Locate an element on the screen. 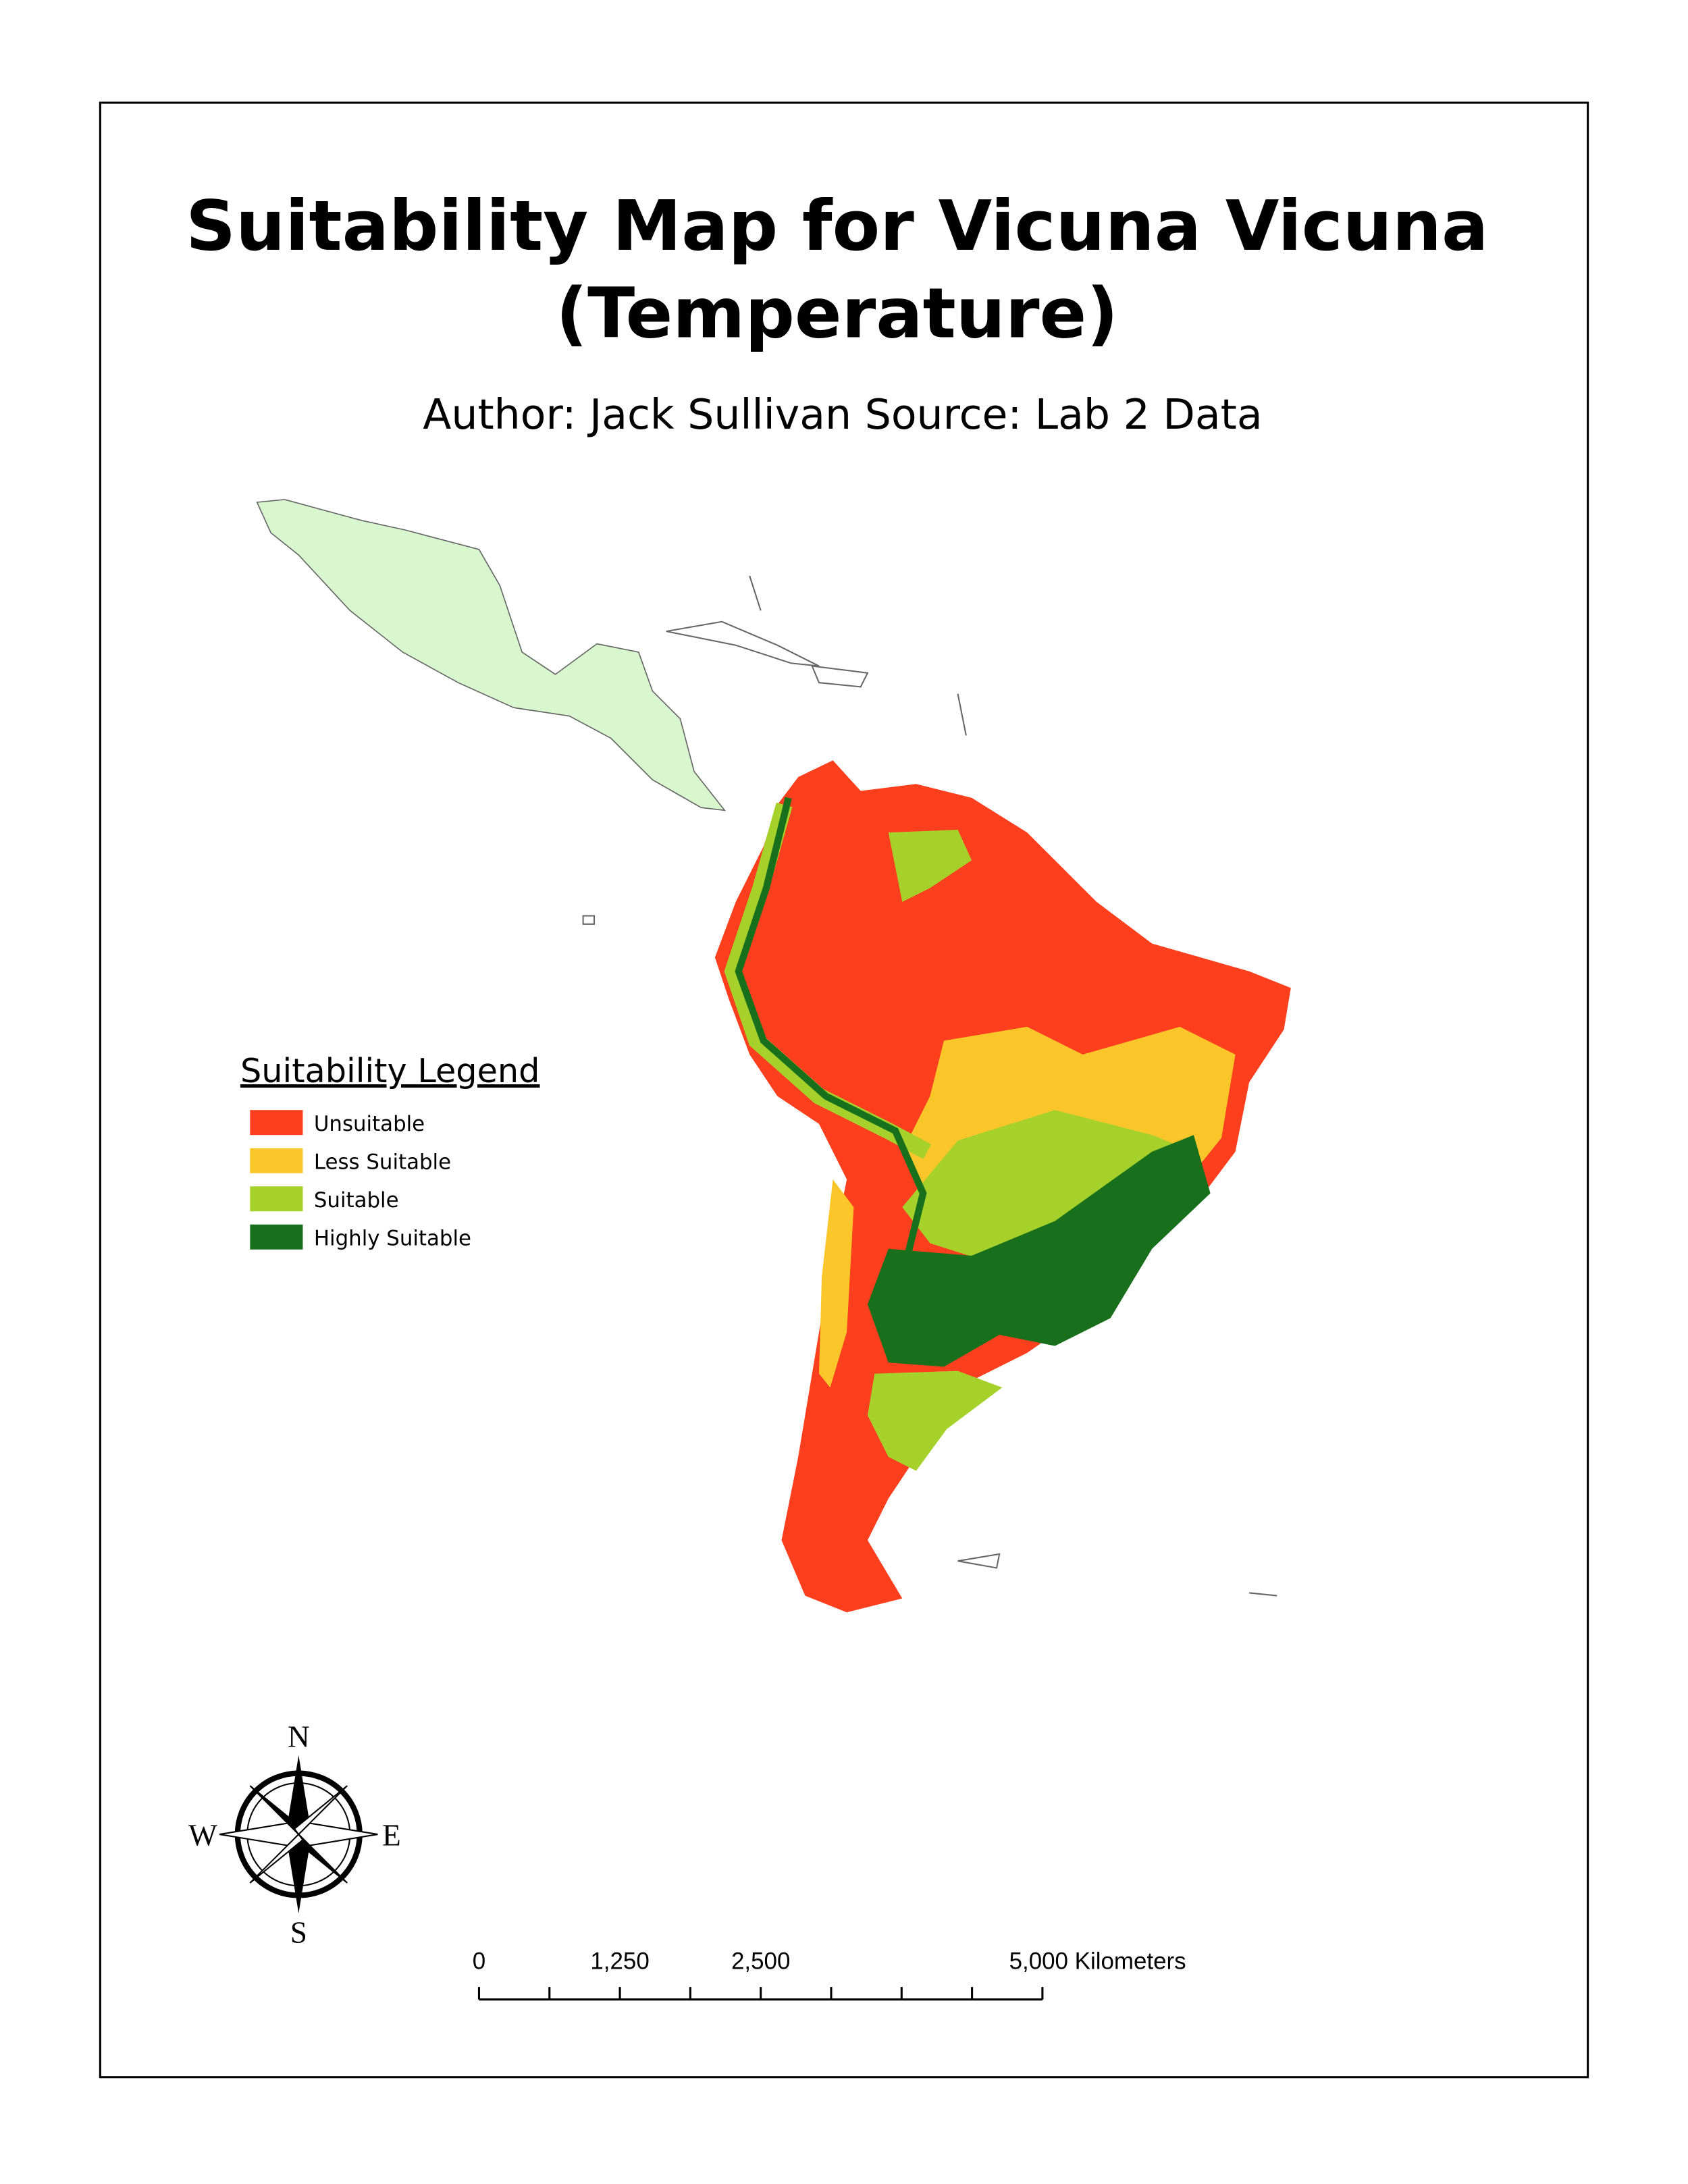 The width and height of the screenshot is (1688, 2184). compass: N S W E is located at coordinates (295, 1835).